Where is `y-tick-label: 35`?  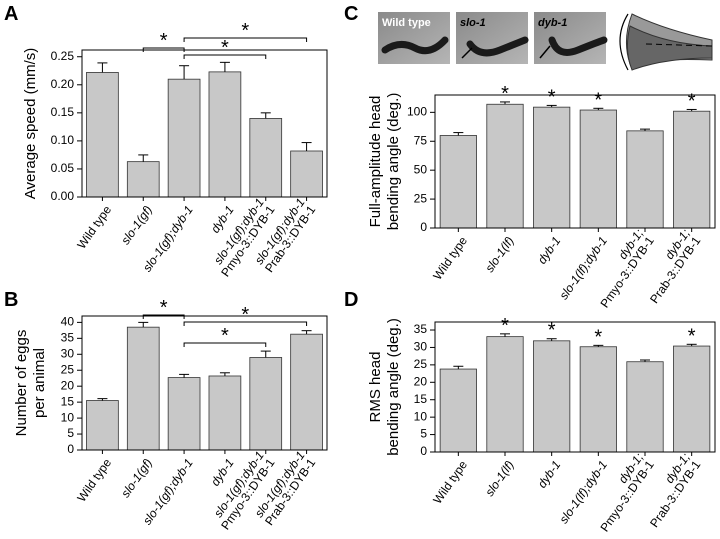
y-tick-label: 35 is located at coordinates (68, 338).